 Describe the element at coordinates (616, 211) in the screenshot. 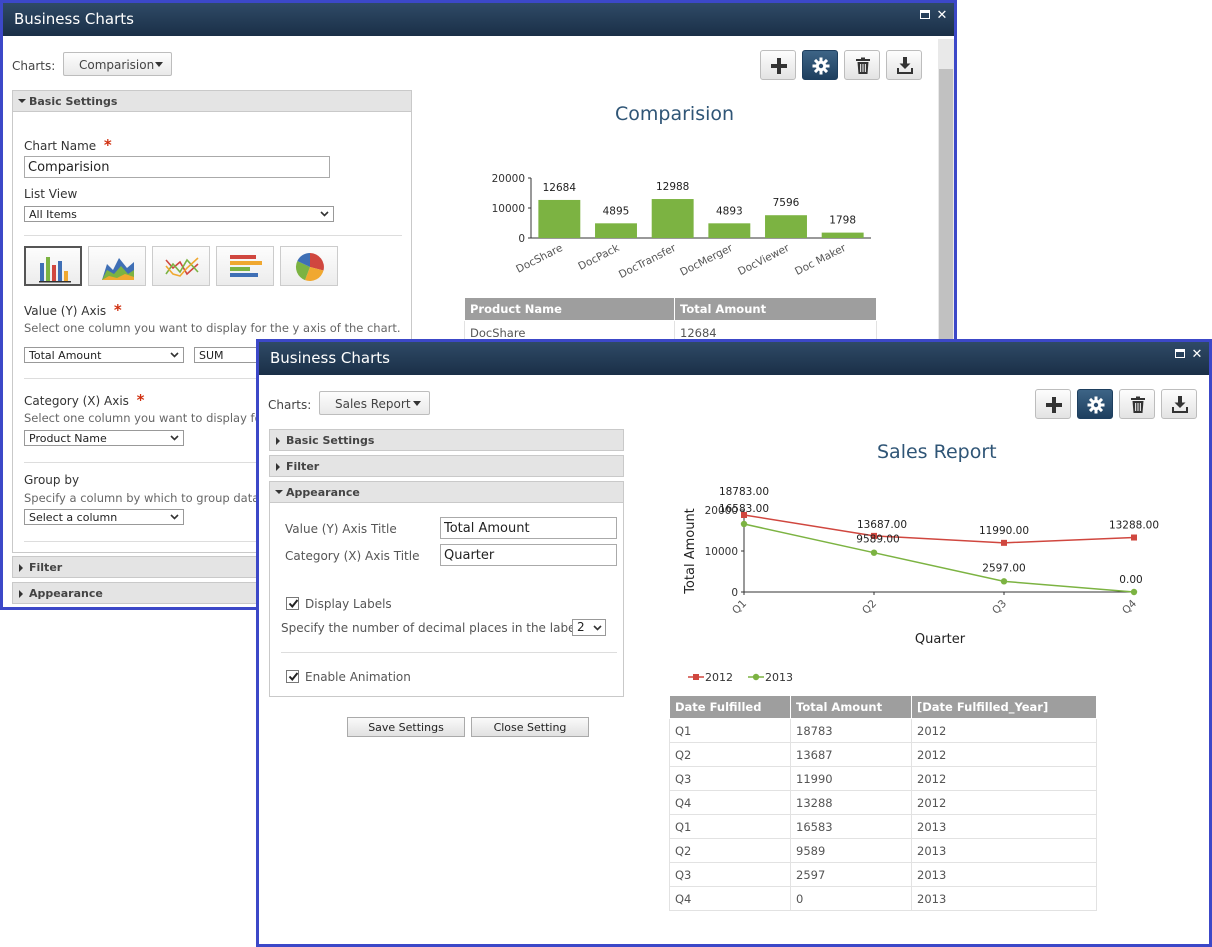

I see `data-label: 4895` at that location.